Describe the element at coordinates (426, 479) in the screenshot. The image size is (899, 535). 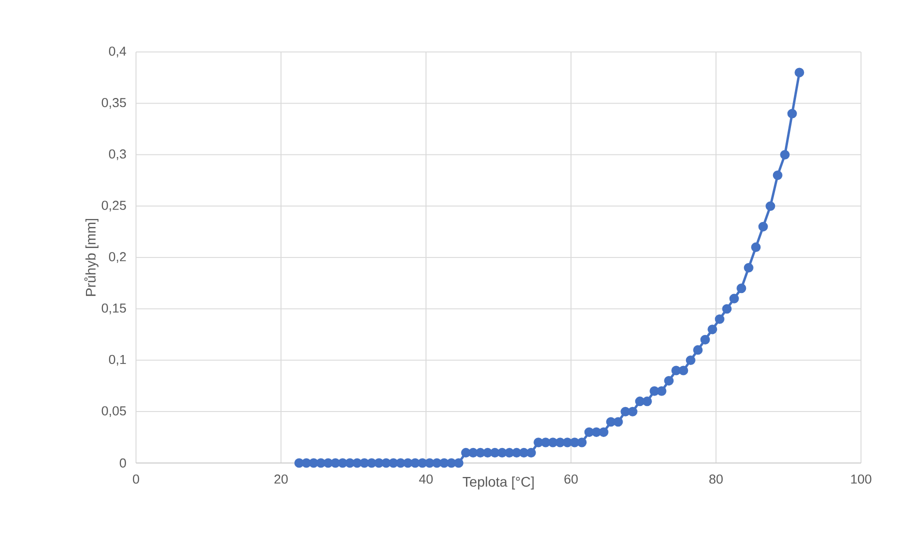
I see `x-tick-label: 40` at that location.